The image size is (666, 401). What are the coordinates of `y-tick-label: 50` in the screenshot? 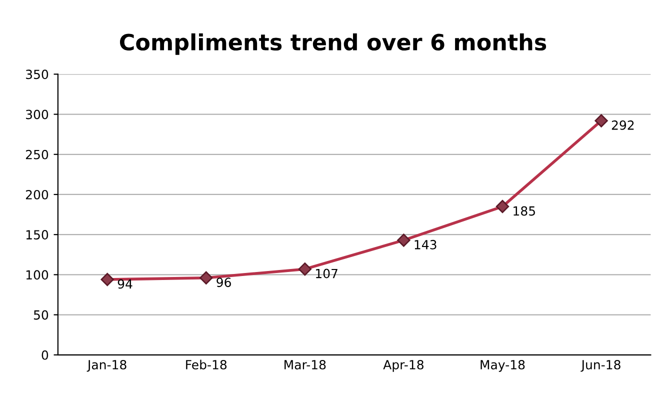 It's located at (41, 315).